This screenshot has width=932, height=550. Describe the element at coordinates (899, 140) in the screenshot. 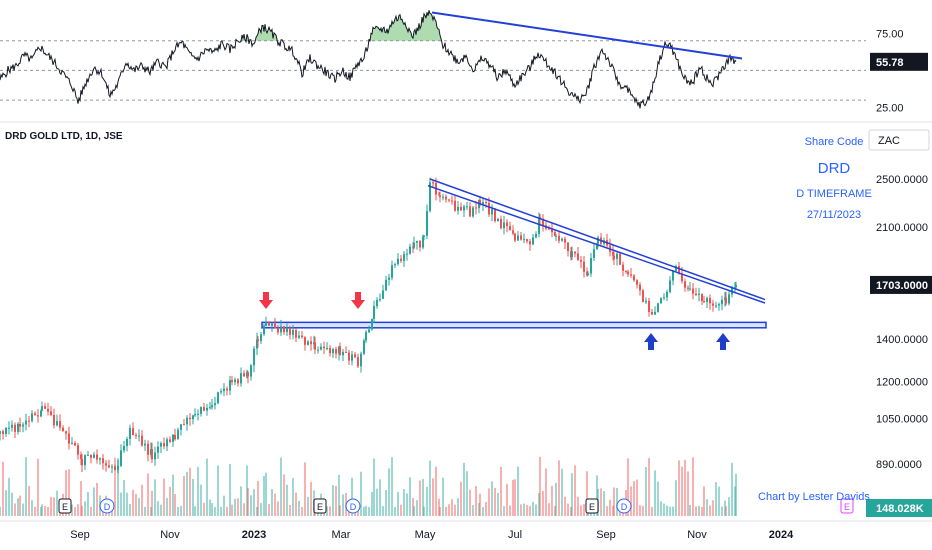

I see `currency-box` at that location.